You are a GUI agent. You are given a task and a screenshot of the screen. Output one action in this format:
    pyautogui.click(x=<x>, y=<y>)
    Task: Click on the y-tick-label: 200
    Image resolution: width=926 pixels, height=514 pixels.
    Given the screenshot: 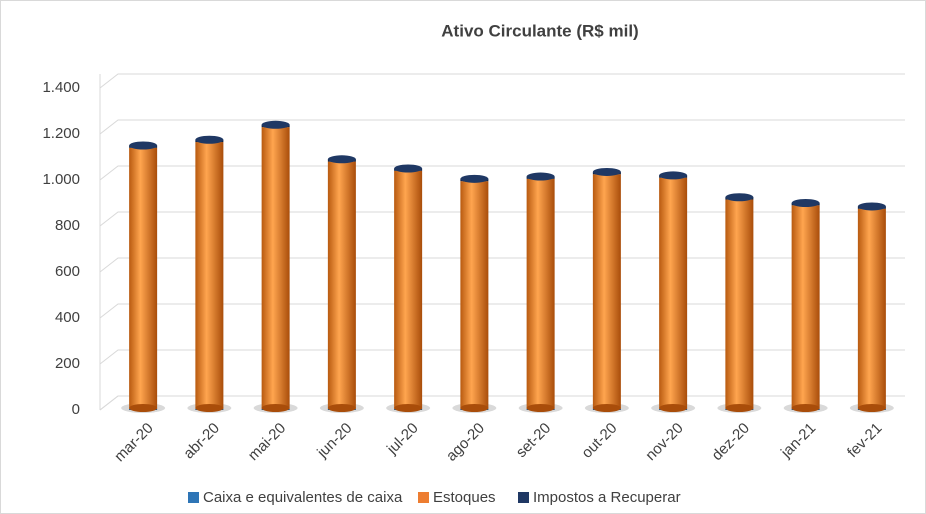 What is the action you would take?
    pyautogui.click(x=67, y=363)
    